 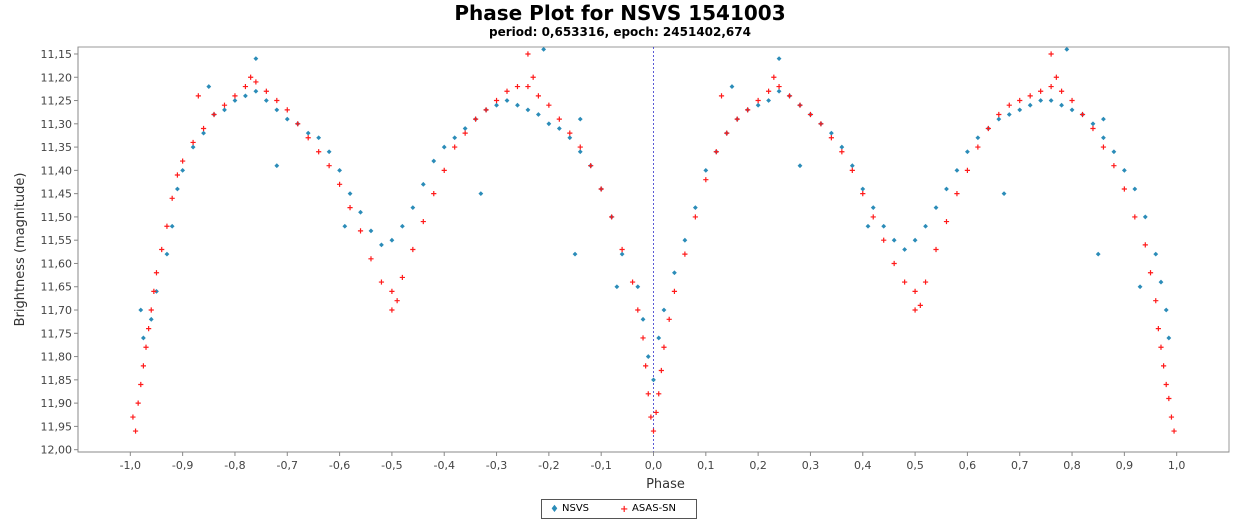 I want to click on x-tick-label-7: -0,3, so click(x=496, y=465).